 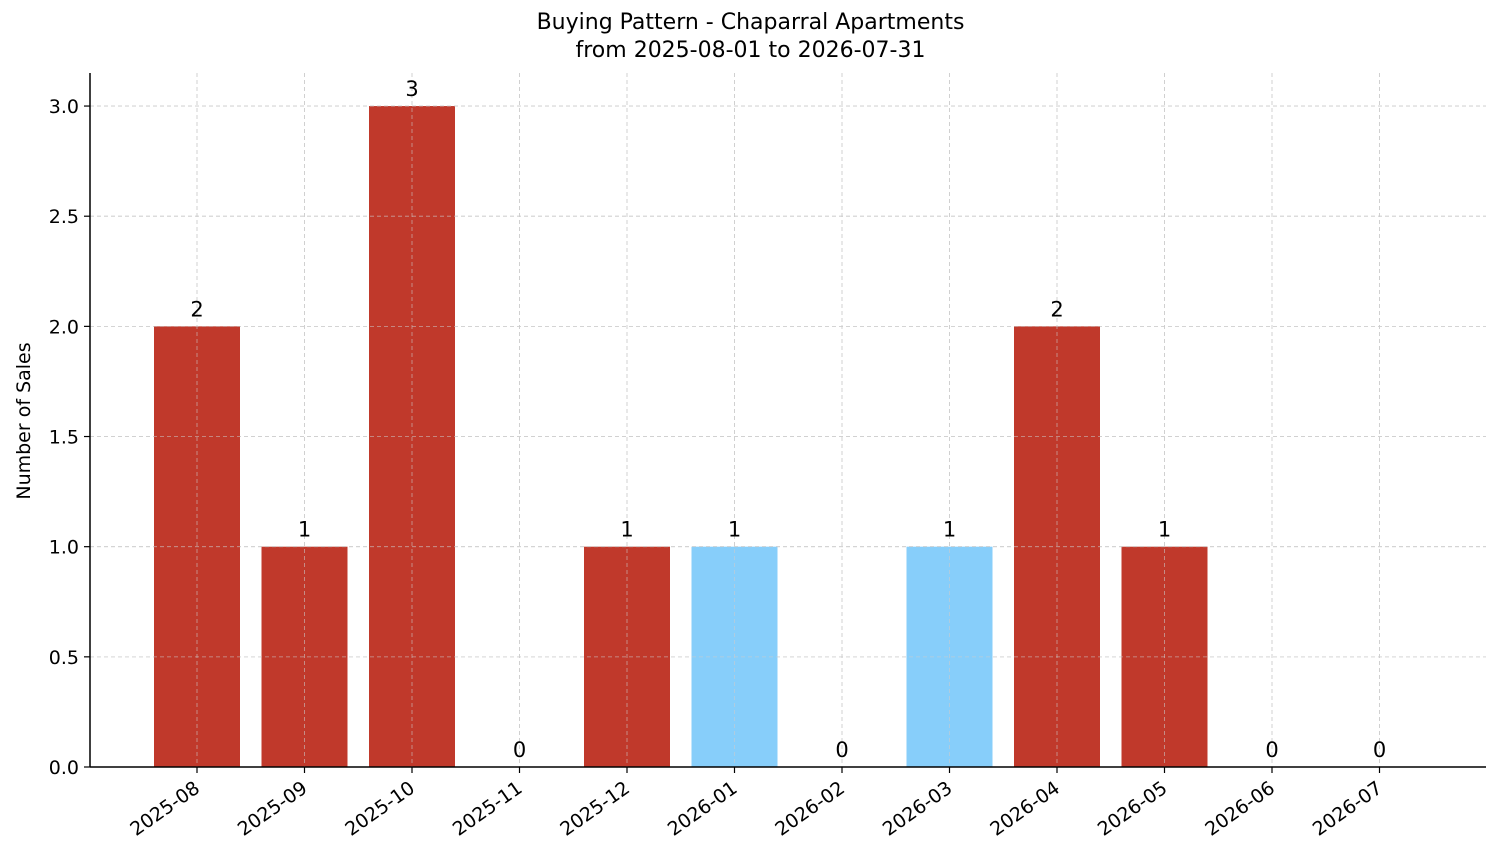 What do you see at coordinates (1133, 809) in the screenshot?
I see `x-tick-label: 2026-05` at bounding box center [1133, 809].